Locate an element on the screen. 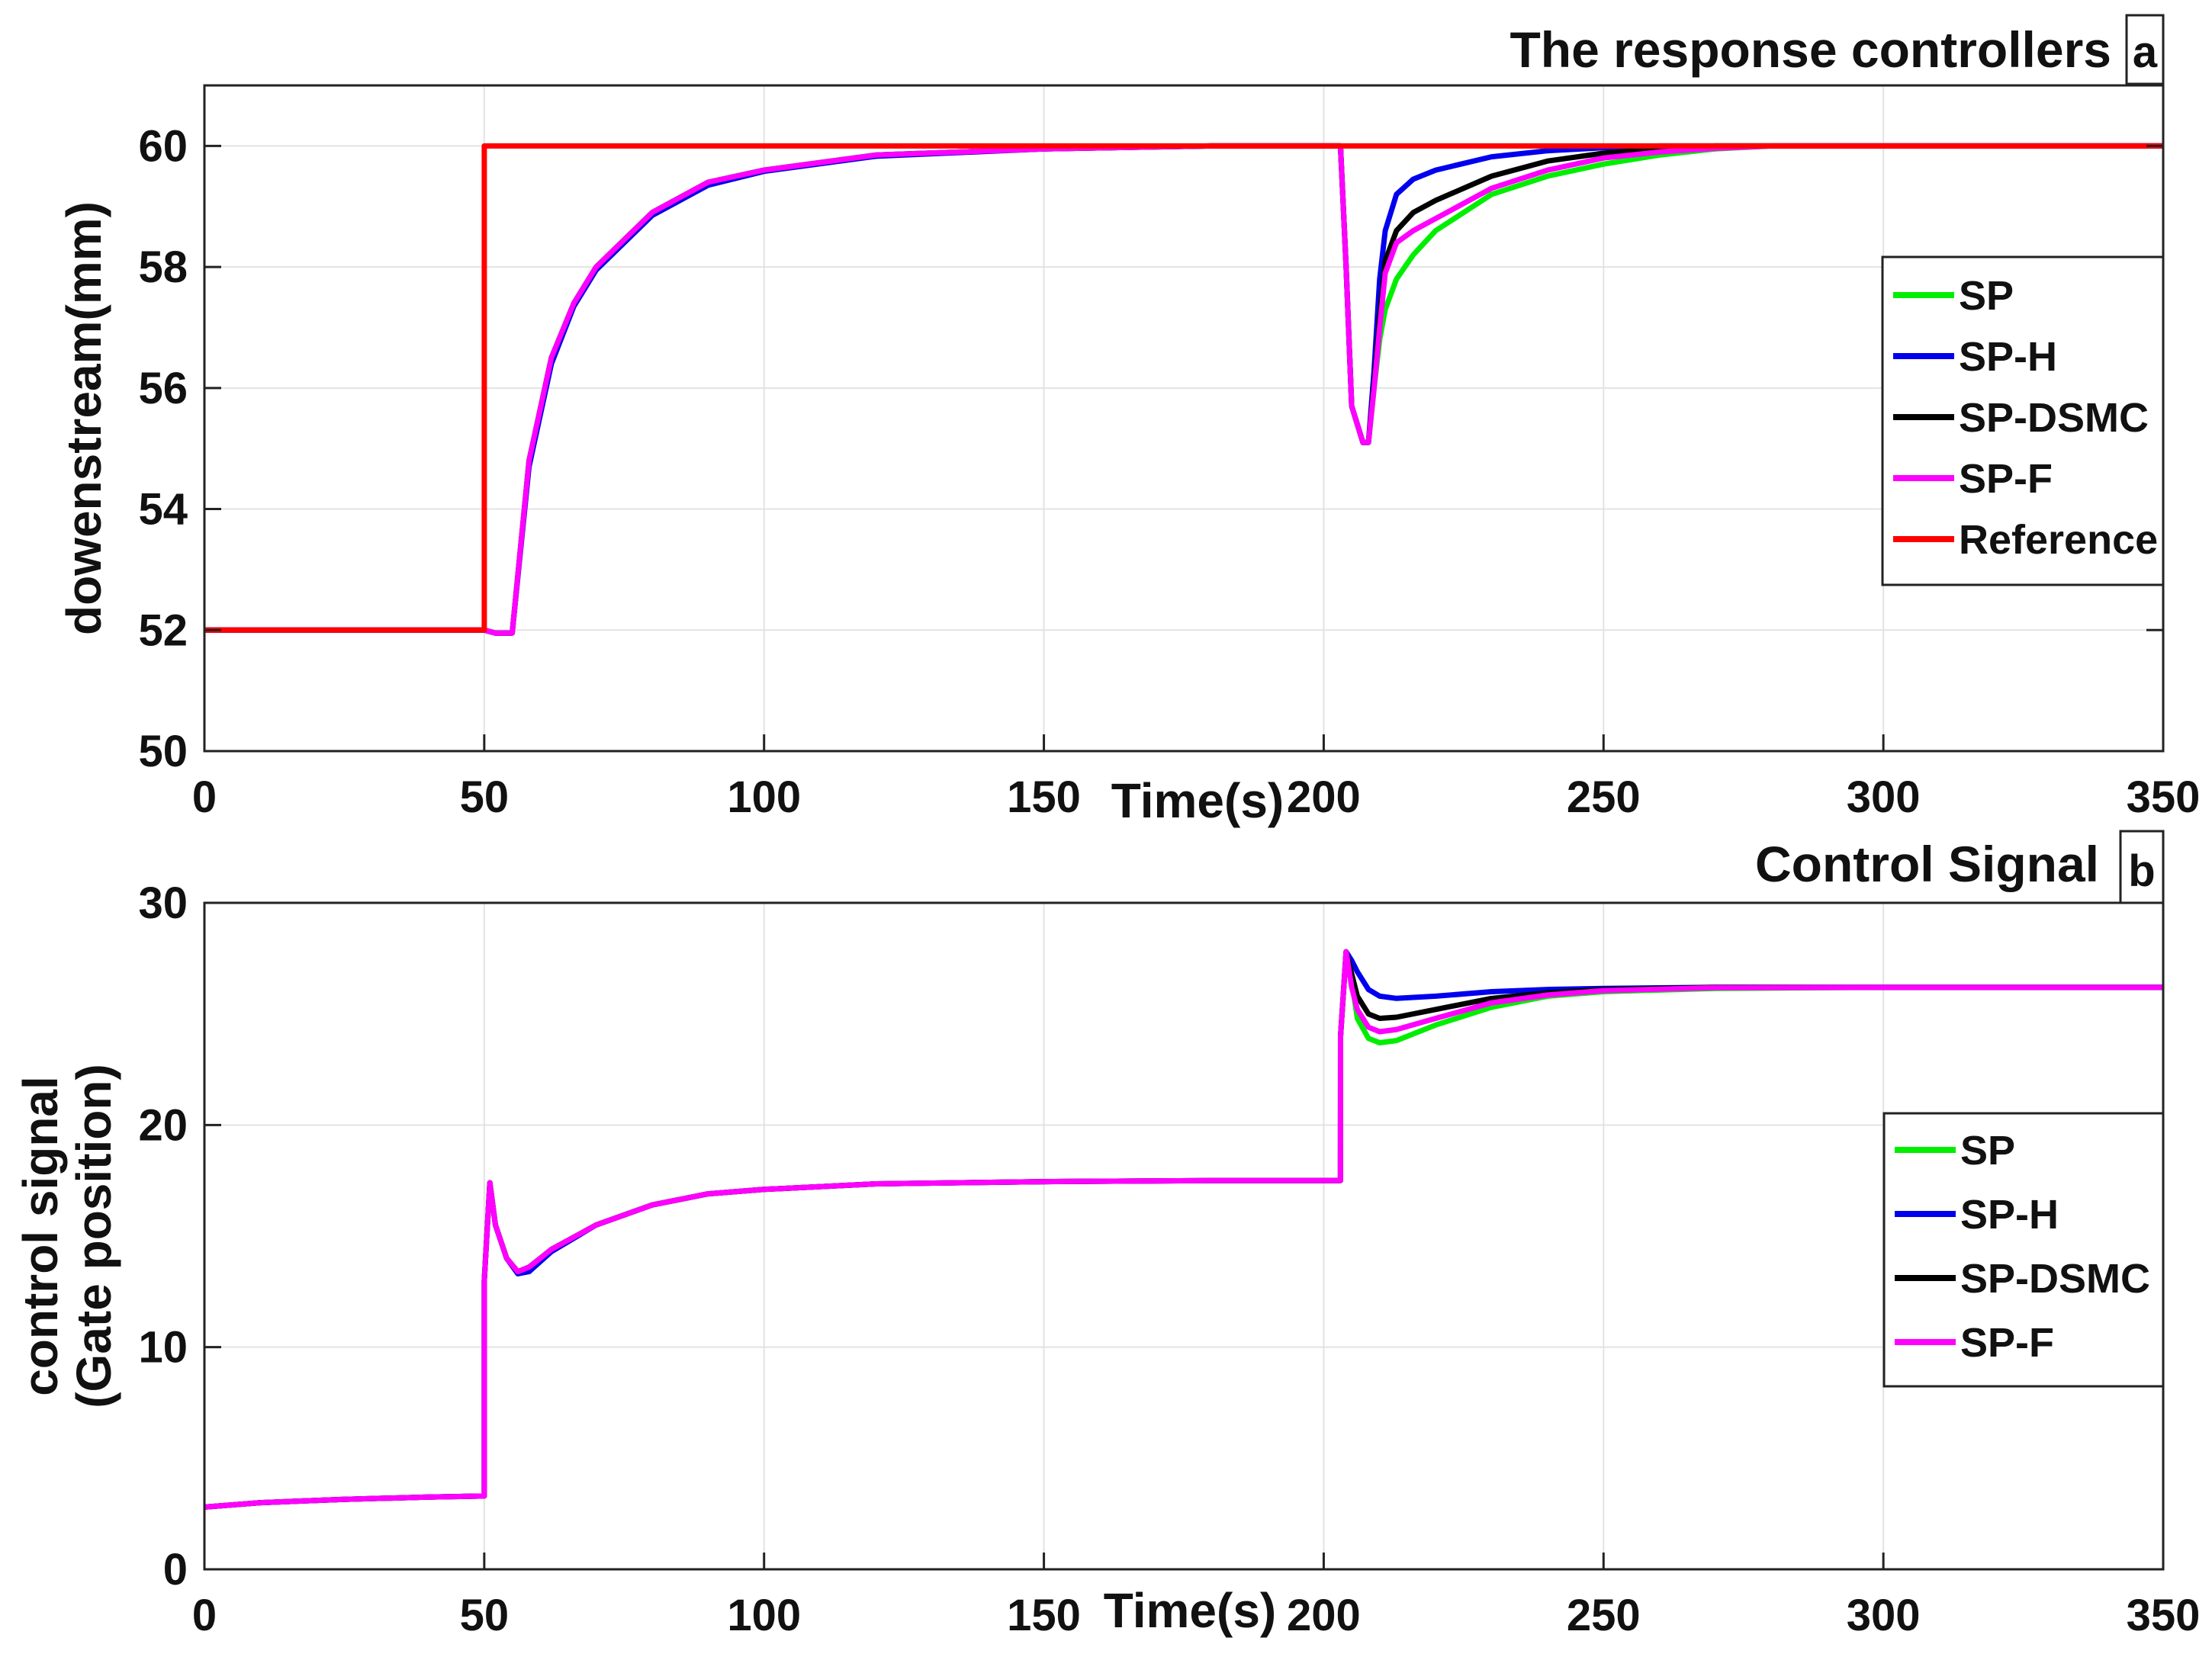 This screenshot has height=1657, width=2212. panel-b-y-axis-label-line-2: (Gate position) is located at coordinates (93, 1236).